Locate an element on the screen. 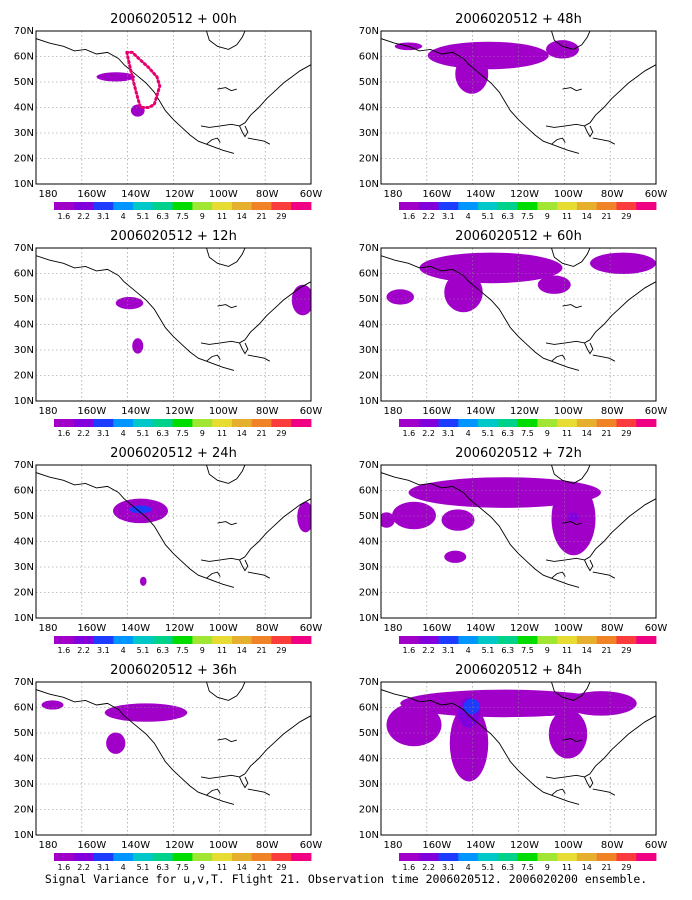 The width and height of the screenshot is (692, 900). latitude-label: 30N is located at coordinates (24, 133).